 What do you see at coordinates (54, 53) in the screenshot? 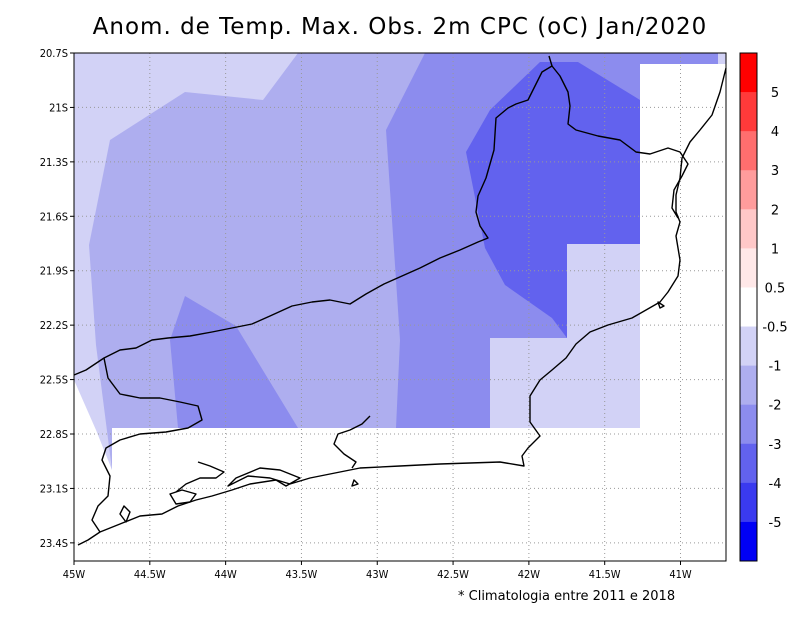
I see `lat-tick-label: 20.7S` at bounding box center [54, 53].